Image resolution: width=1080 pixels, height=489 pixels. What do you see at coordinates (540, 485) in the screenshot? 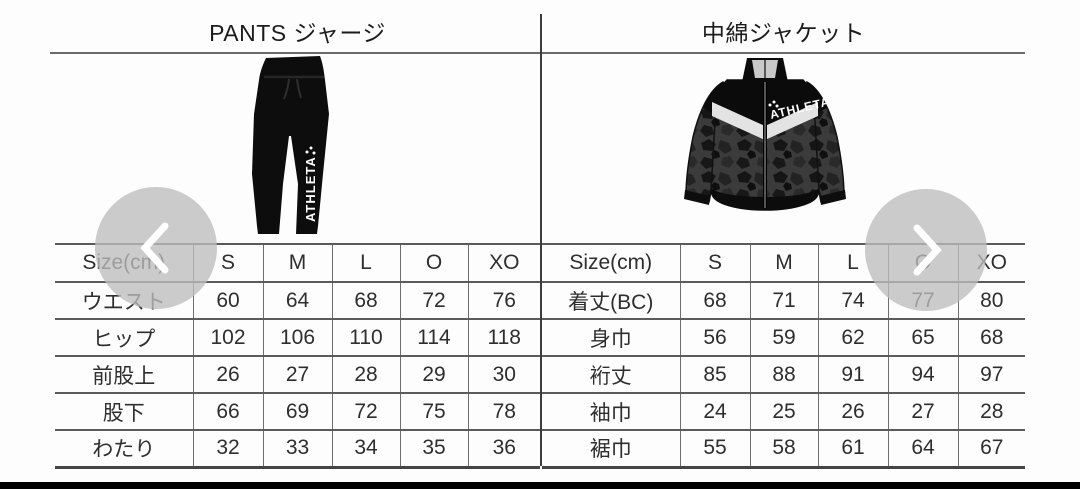
I see `bottom-letterbox-bar` at bounding box center [540, 485].